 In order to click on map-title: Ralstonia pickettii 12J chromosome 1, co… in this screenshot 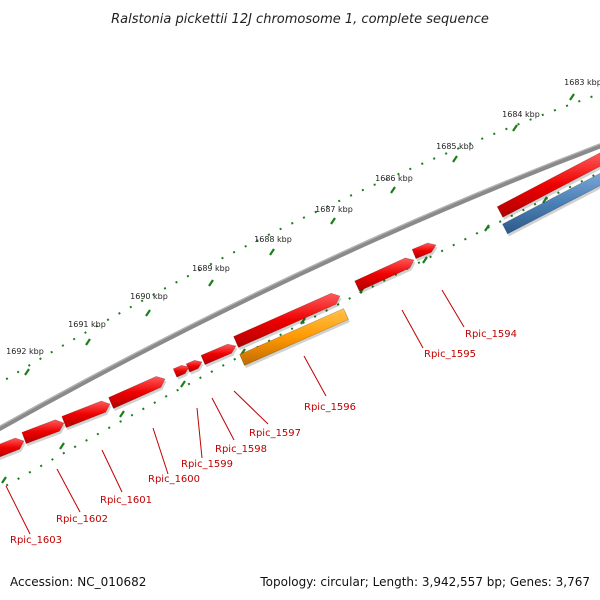, I will do `click(300, 19)`.